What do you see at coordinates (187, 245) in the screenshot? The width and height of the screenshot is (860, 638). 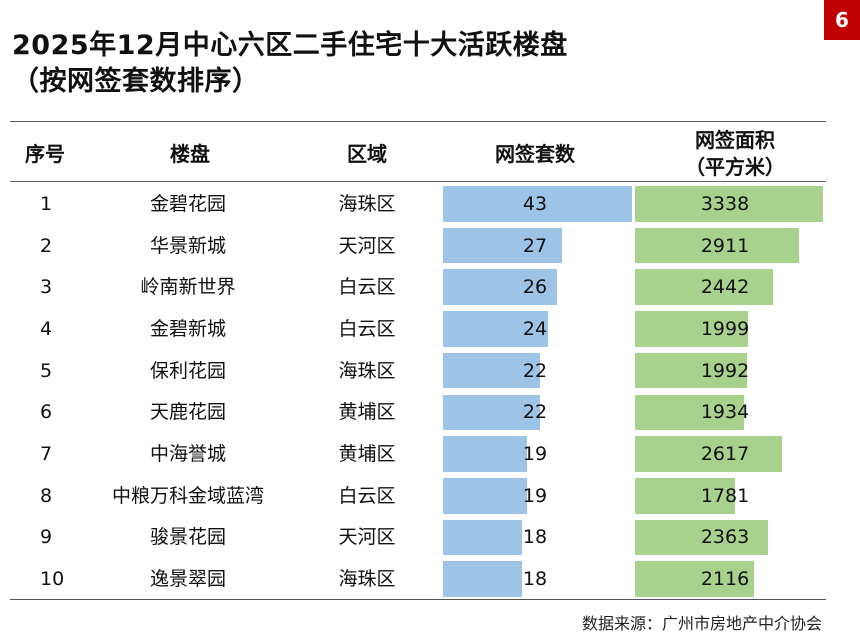 I see `row-project: 华景新城` at bounding box center [187, 245].